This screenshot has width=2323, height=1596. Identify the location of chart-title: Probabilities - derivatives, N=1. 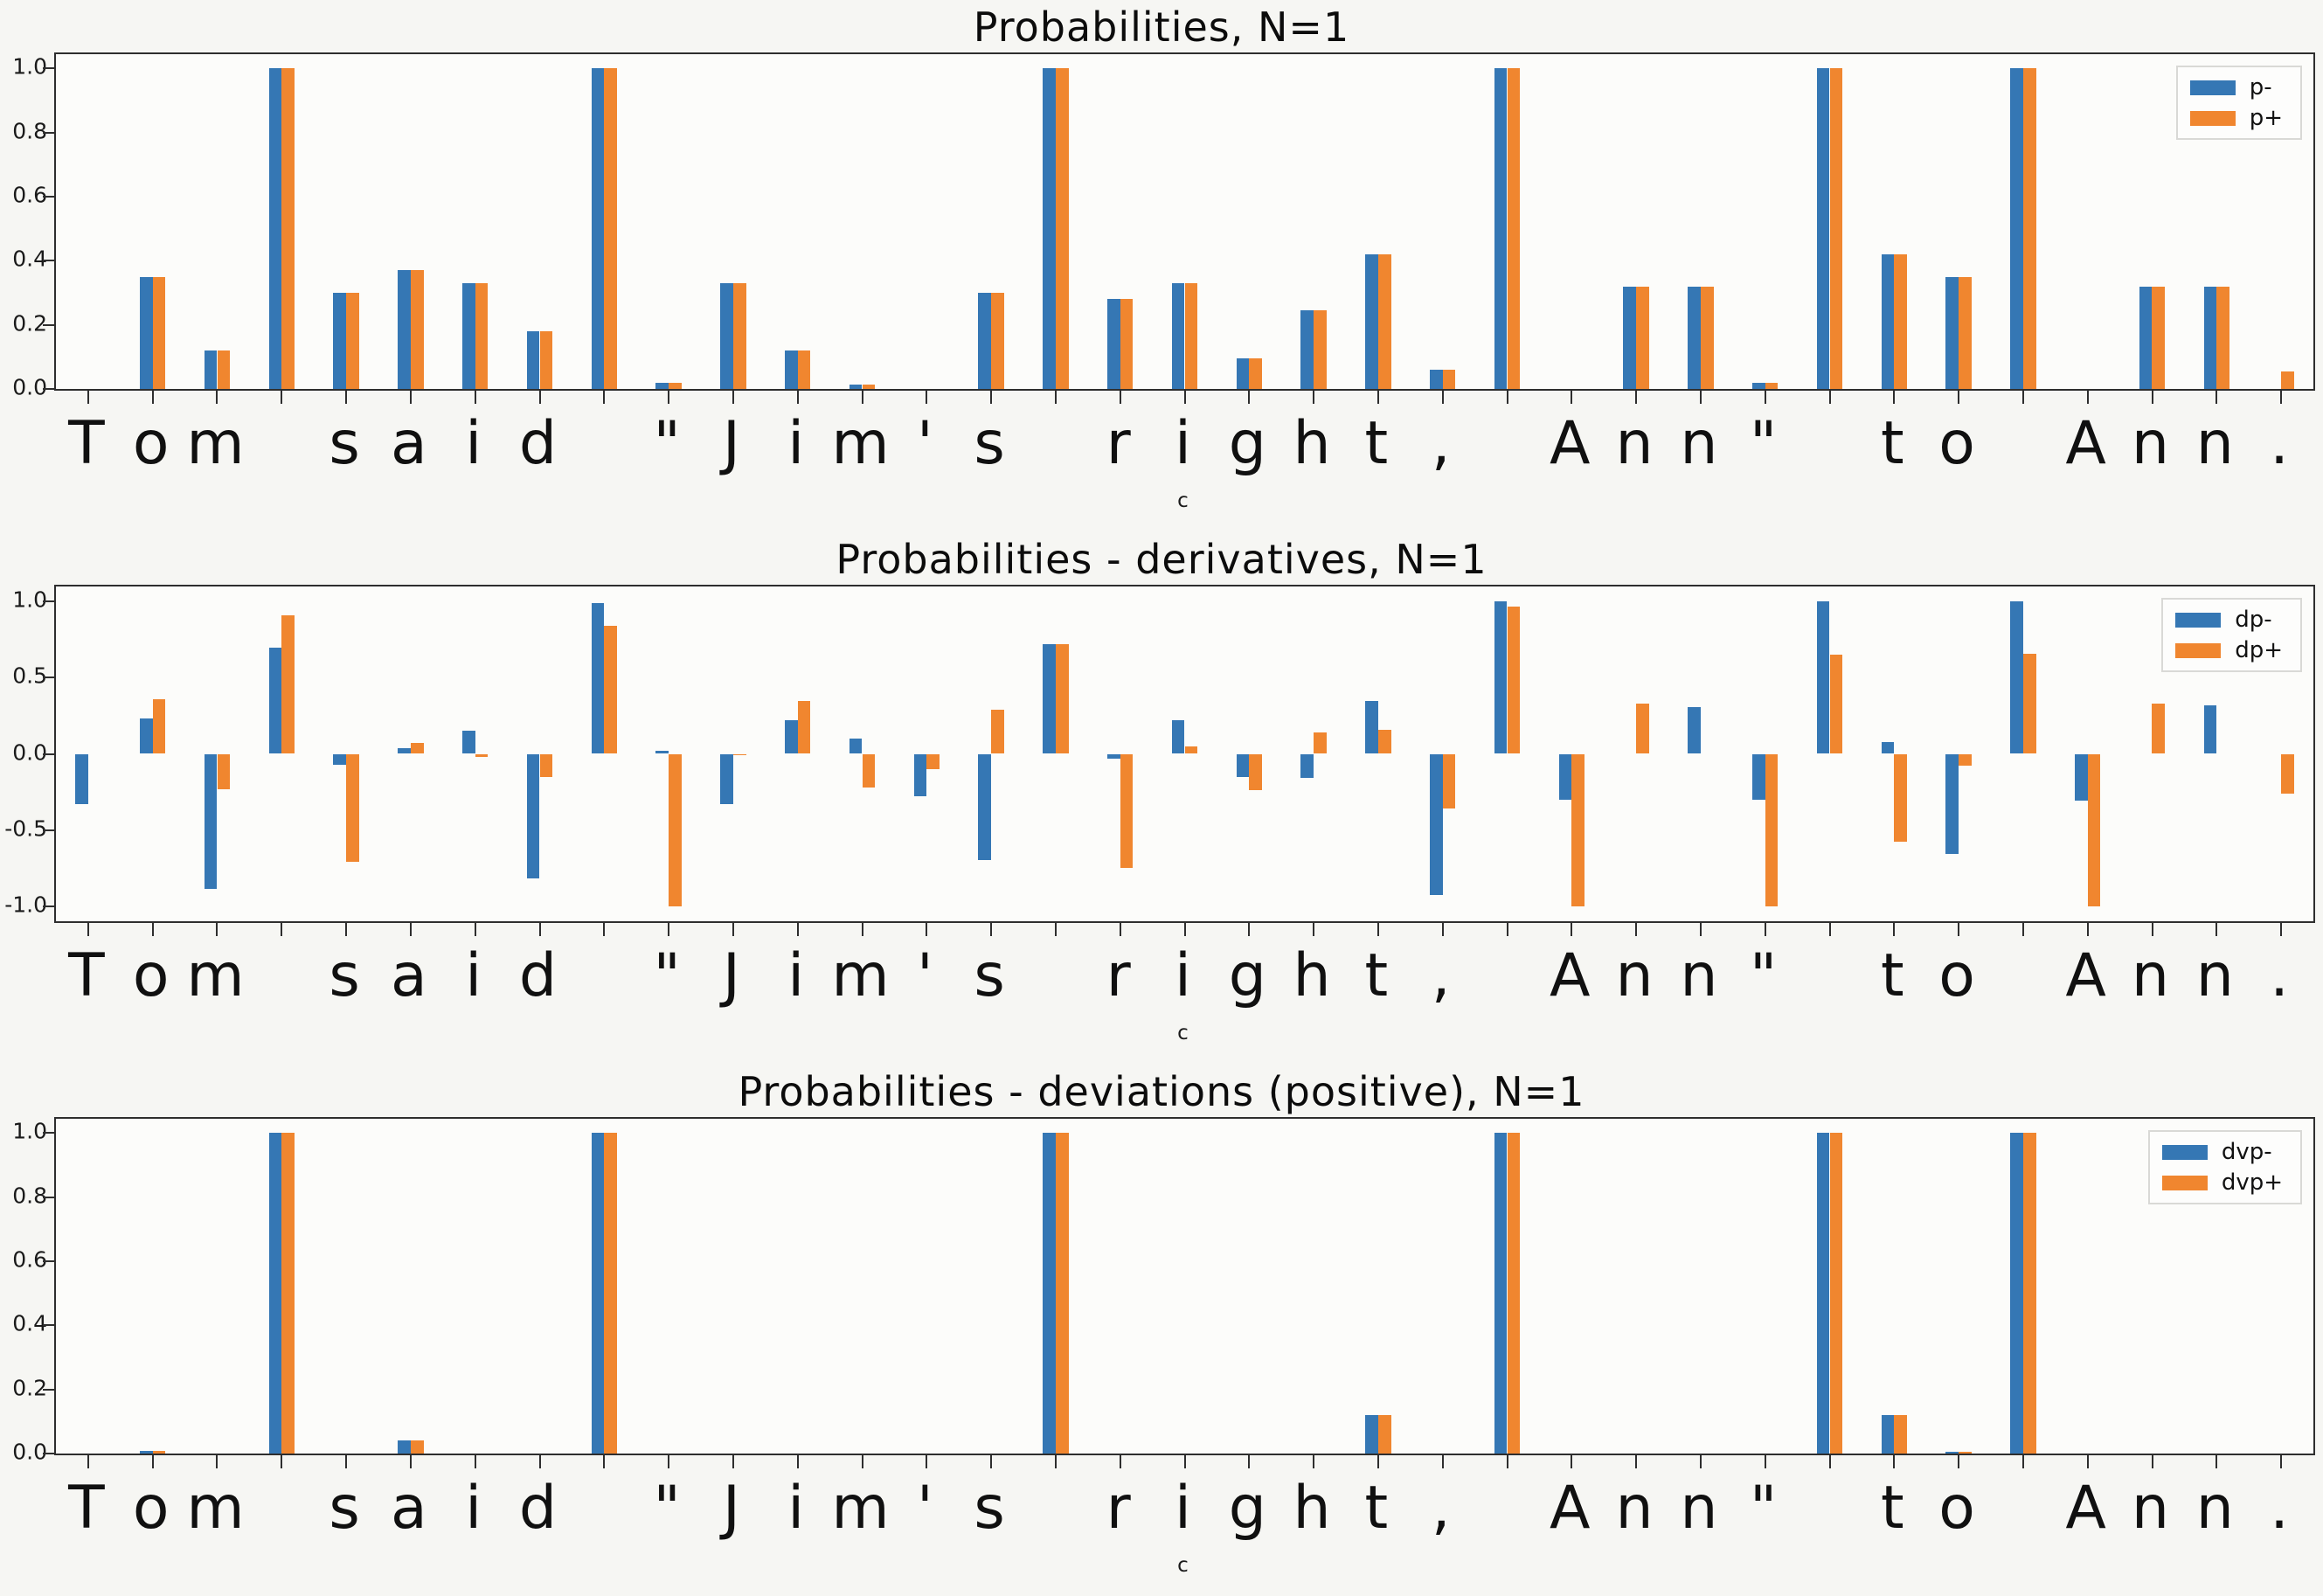
(1161, 559).